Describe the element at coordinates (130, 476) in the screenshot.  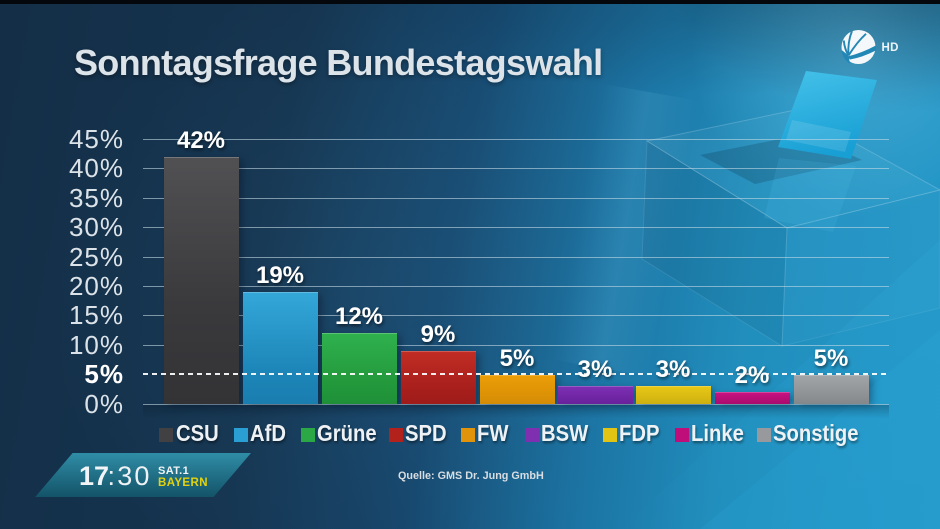
I see `svg-text: :30` at that location.